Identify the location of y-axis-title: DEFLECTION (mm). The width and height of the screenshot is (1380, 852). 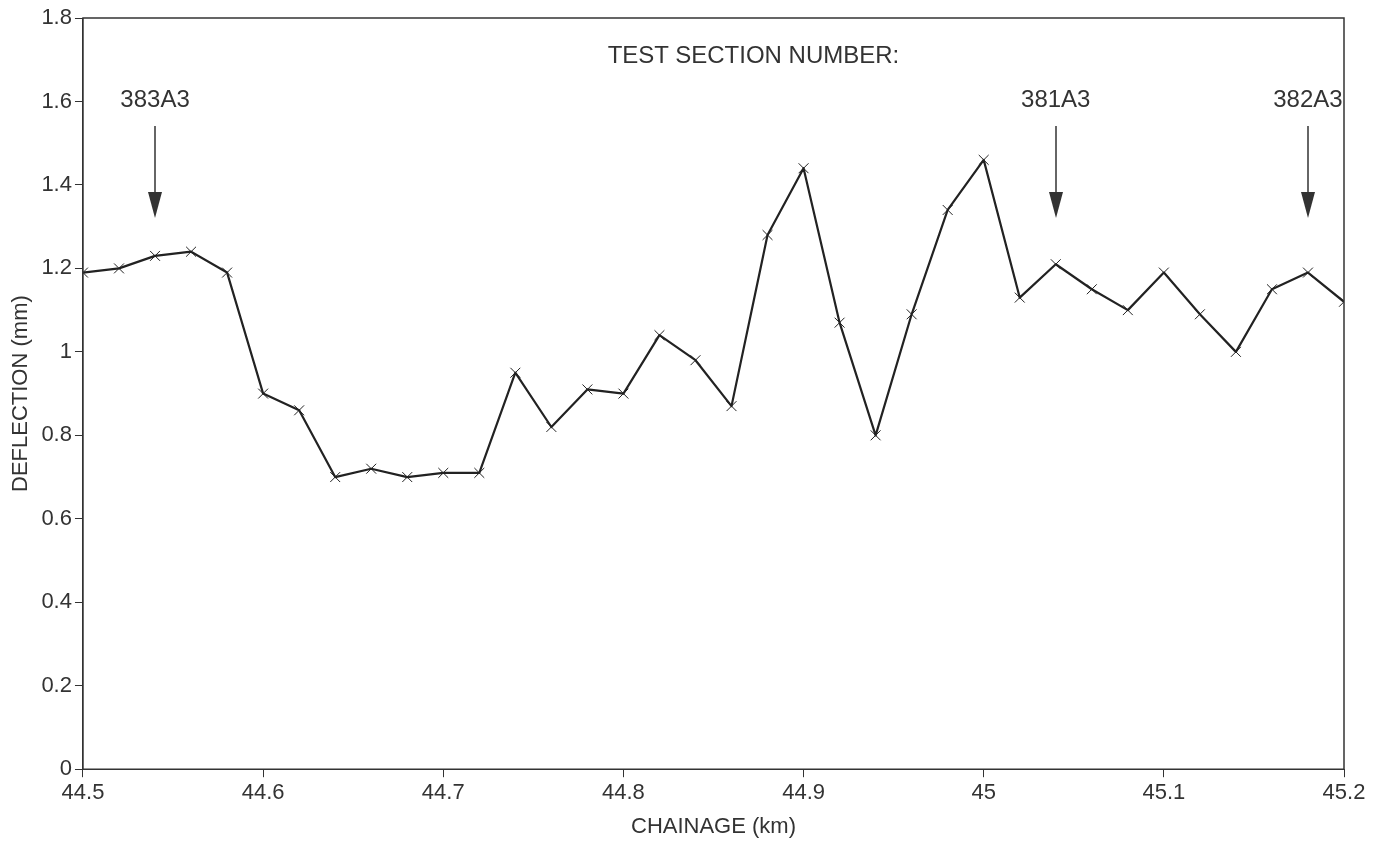
(20, 393).